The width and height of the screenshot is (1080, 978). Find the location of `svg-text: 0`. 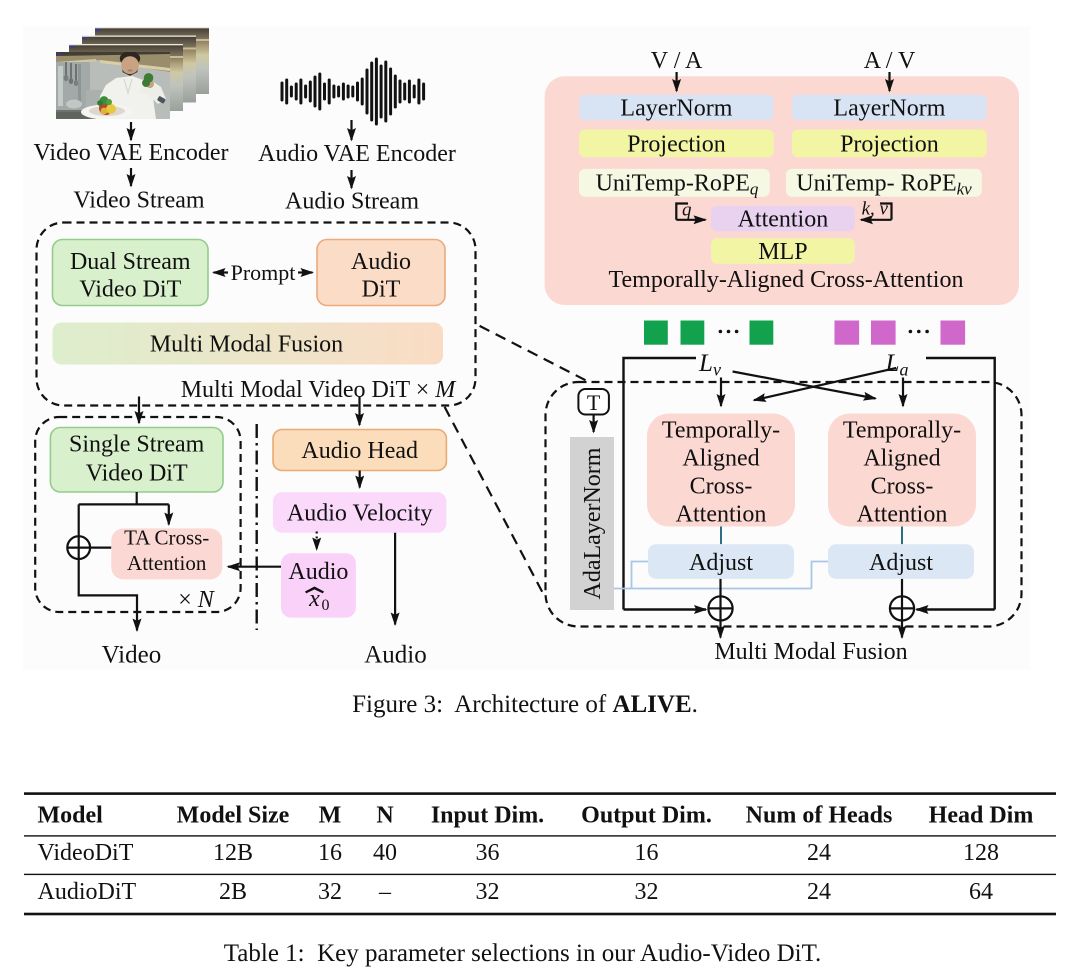

svg-text: 0 is located at coordinates (326, 605).